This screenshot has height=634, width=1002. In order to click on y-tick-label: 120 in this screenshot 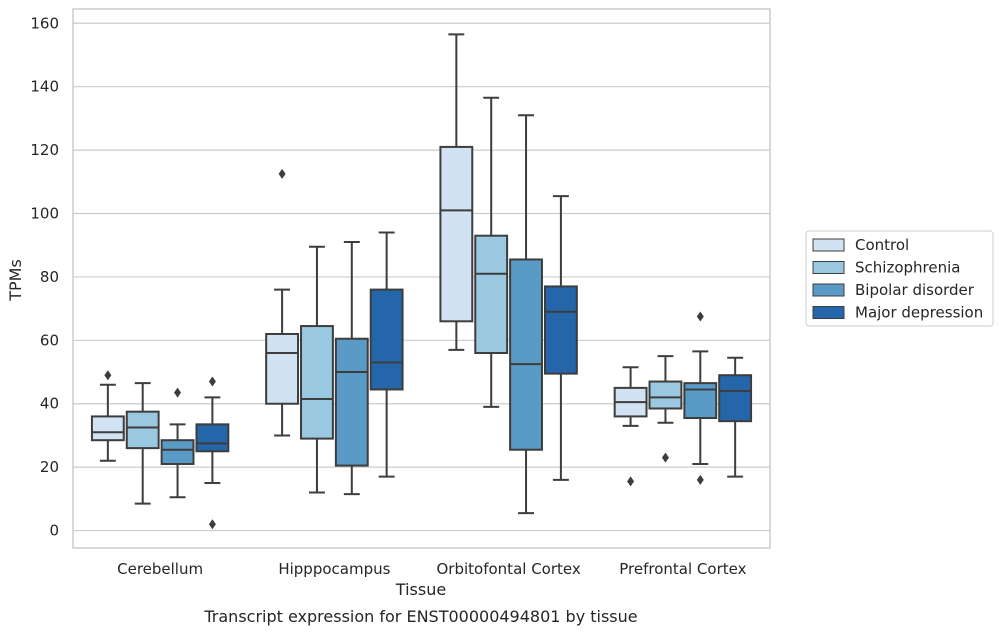, I will do `click(44, 150)`.